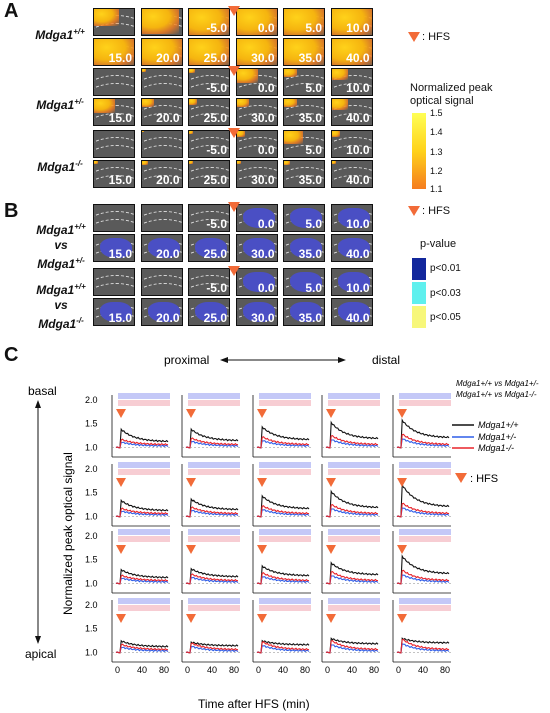 The image size is (550, 713). I want to click on pvalue-title: p-value, so click(438, 244).